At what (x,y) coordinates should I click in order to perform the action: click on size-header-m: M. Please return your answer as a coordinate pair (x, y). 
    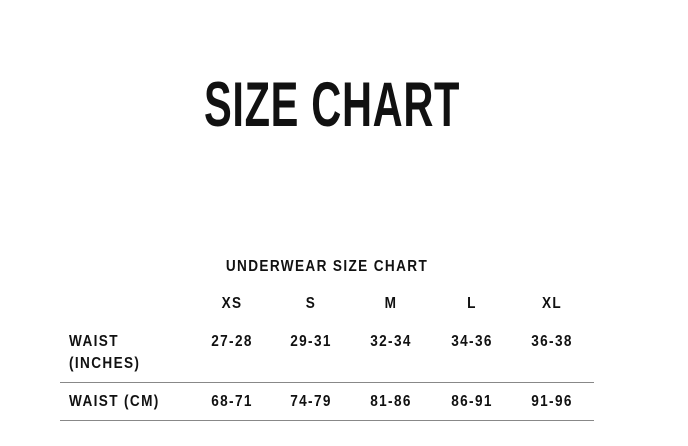
    Looking at the image, I should click on (391, 303).